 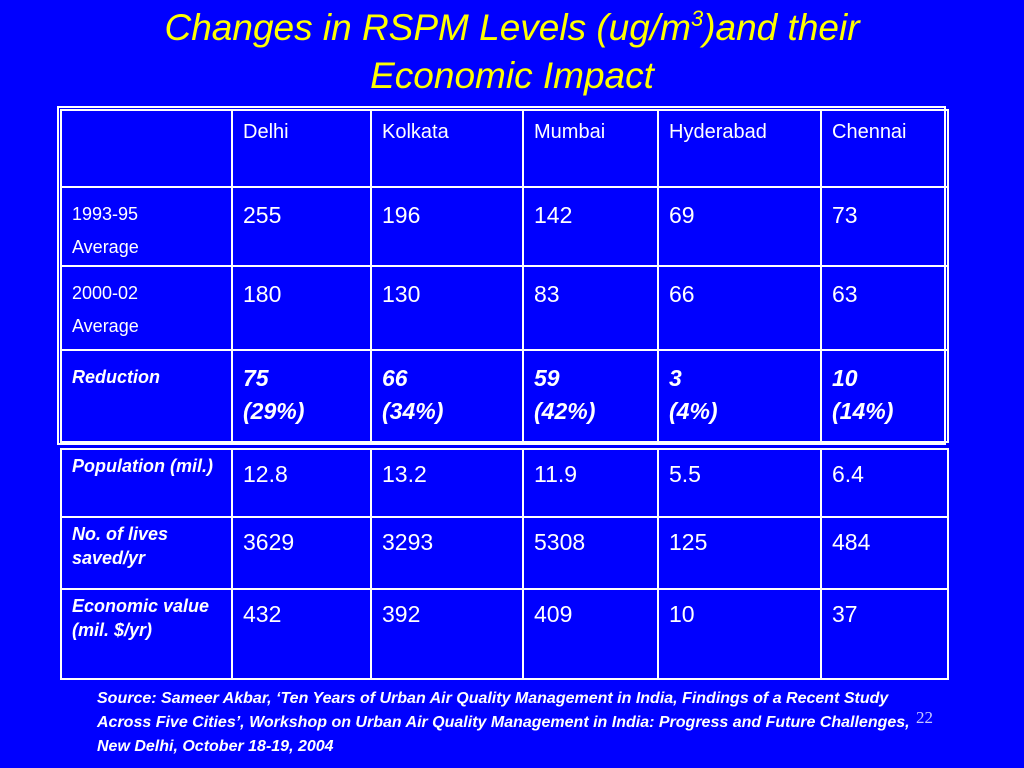 What do you see at coordinates (863, 411) in the screenshot?
I see `reduction-percent: (14%)` at bounding box center [863, 411].